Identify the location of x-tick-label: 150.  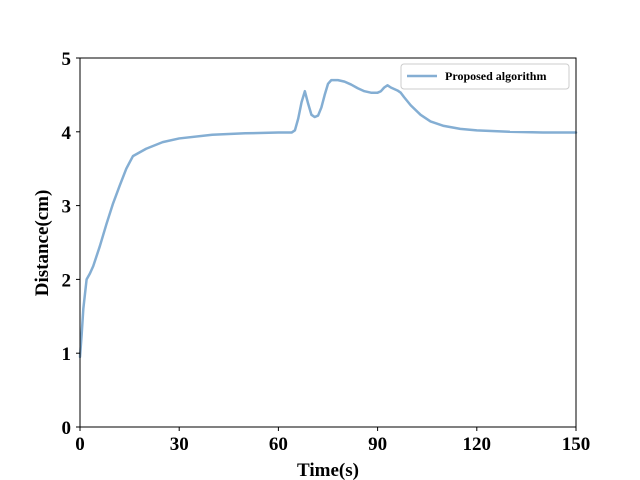
(576, 444).